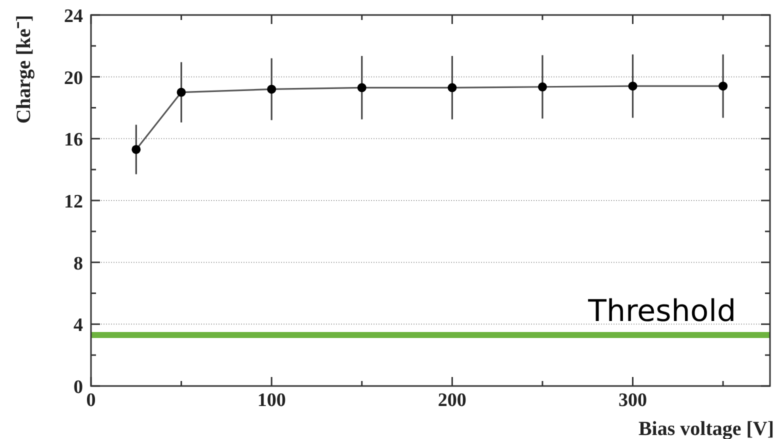 This screenshot has width=778, height=439. I want to click on y-tick-label: 12, so click(73, 202).